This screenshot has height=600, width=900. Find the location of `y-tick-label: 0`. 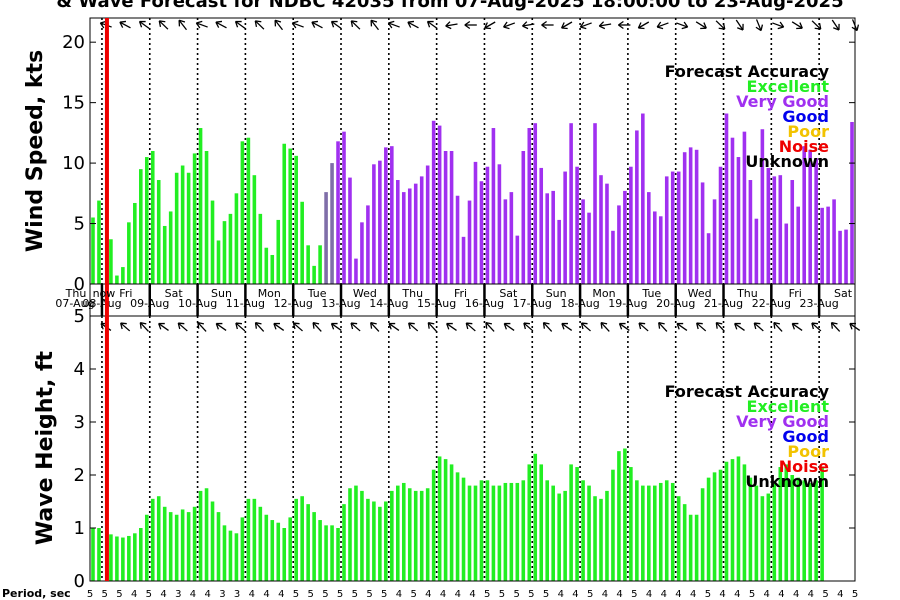

y-tick-label: 0 is located at coordinates (79, 284).